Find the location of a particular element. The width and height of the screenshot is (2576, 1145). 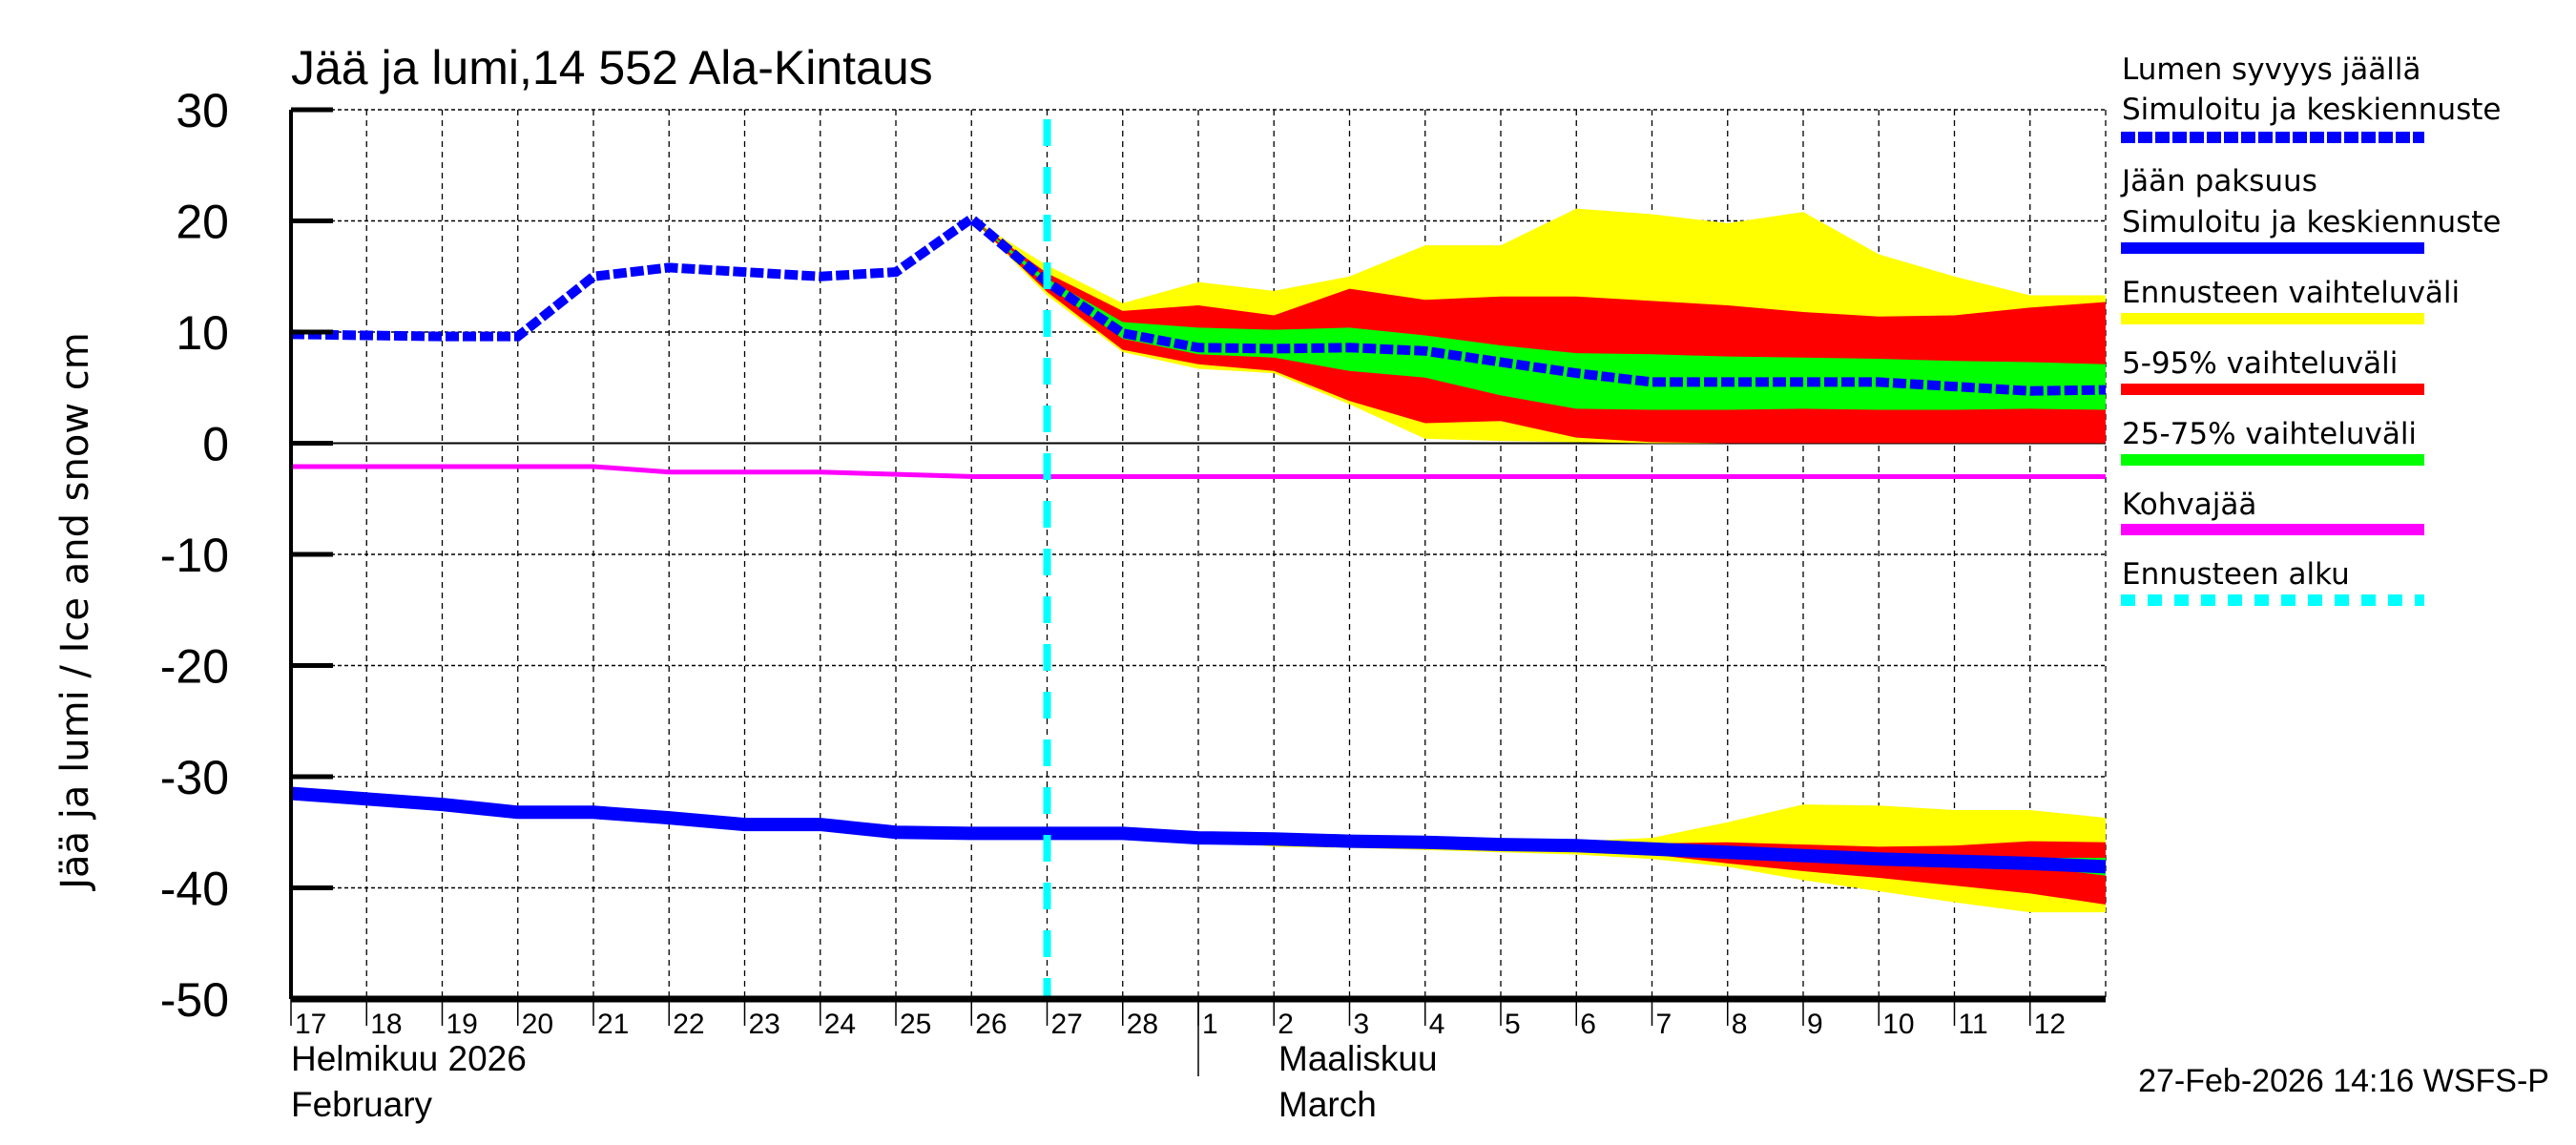

y-tick-label: -30 is located at coordinates (194, 777).